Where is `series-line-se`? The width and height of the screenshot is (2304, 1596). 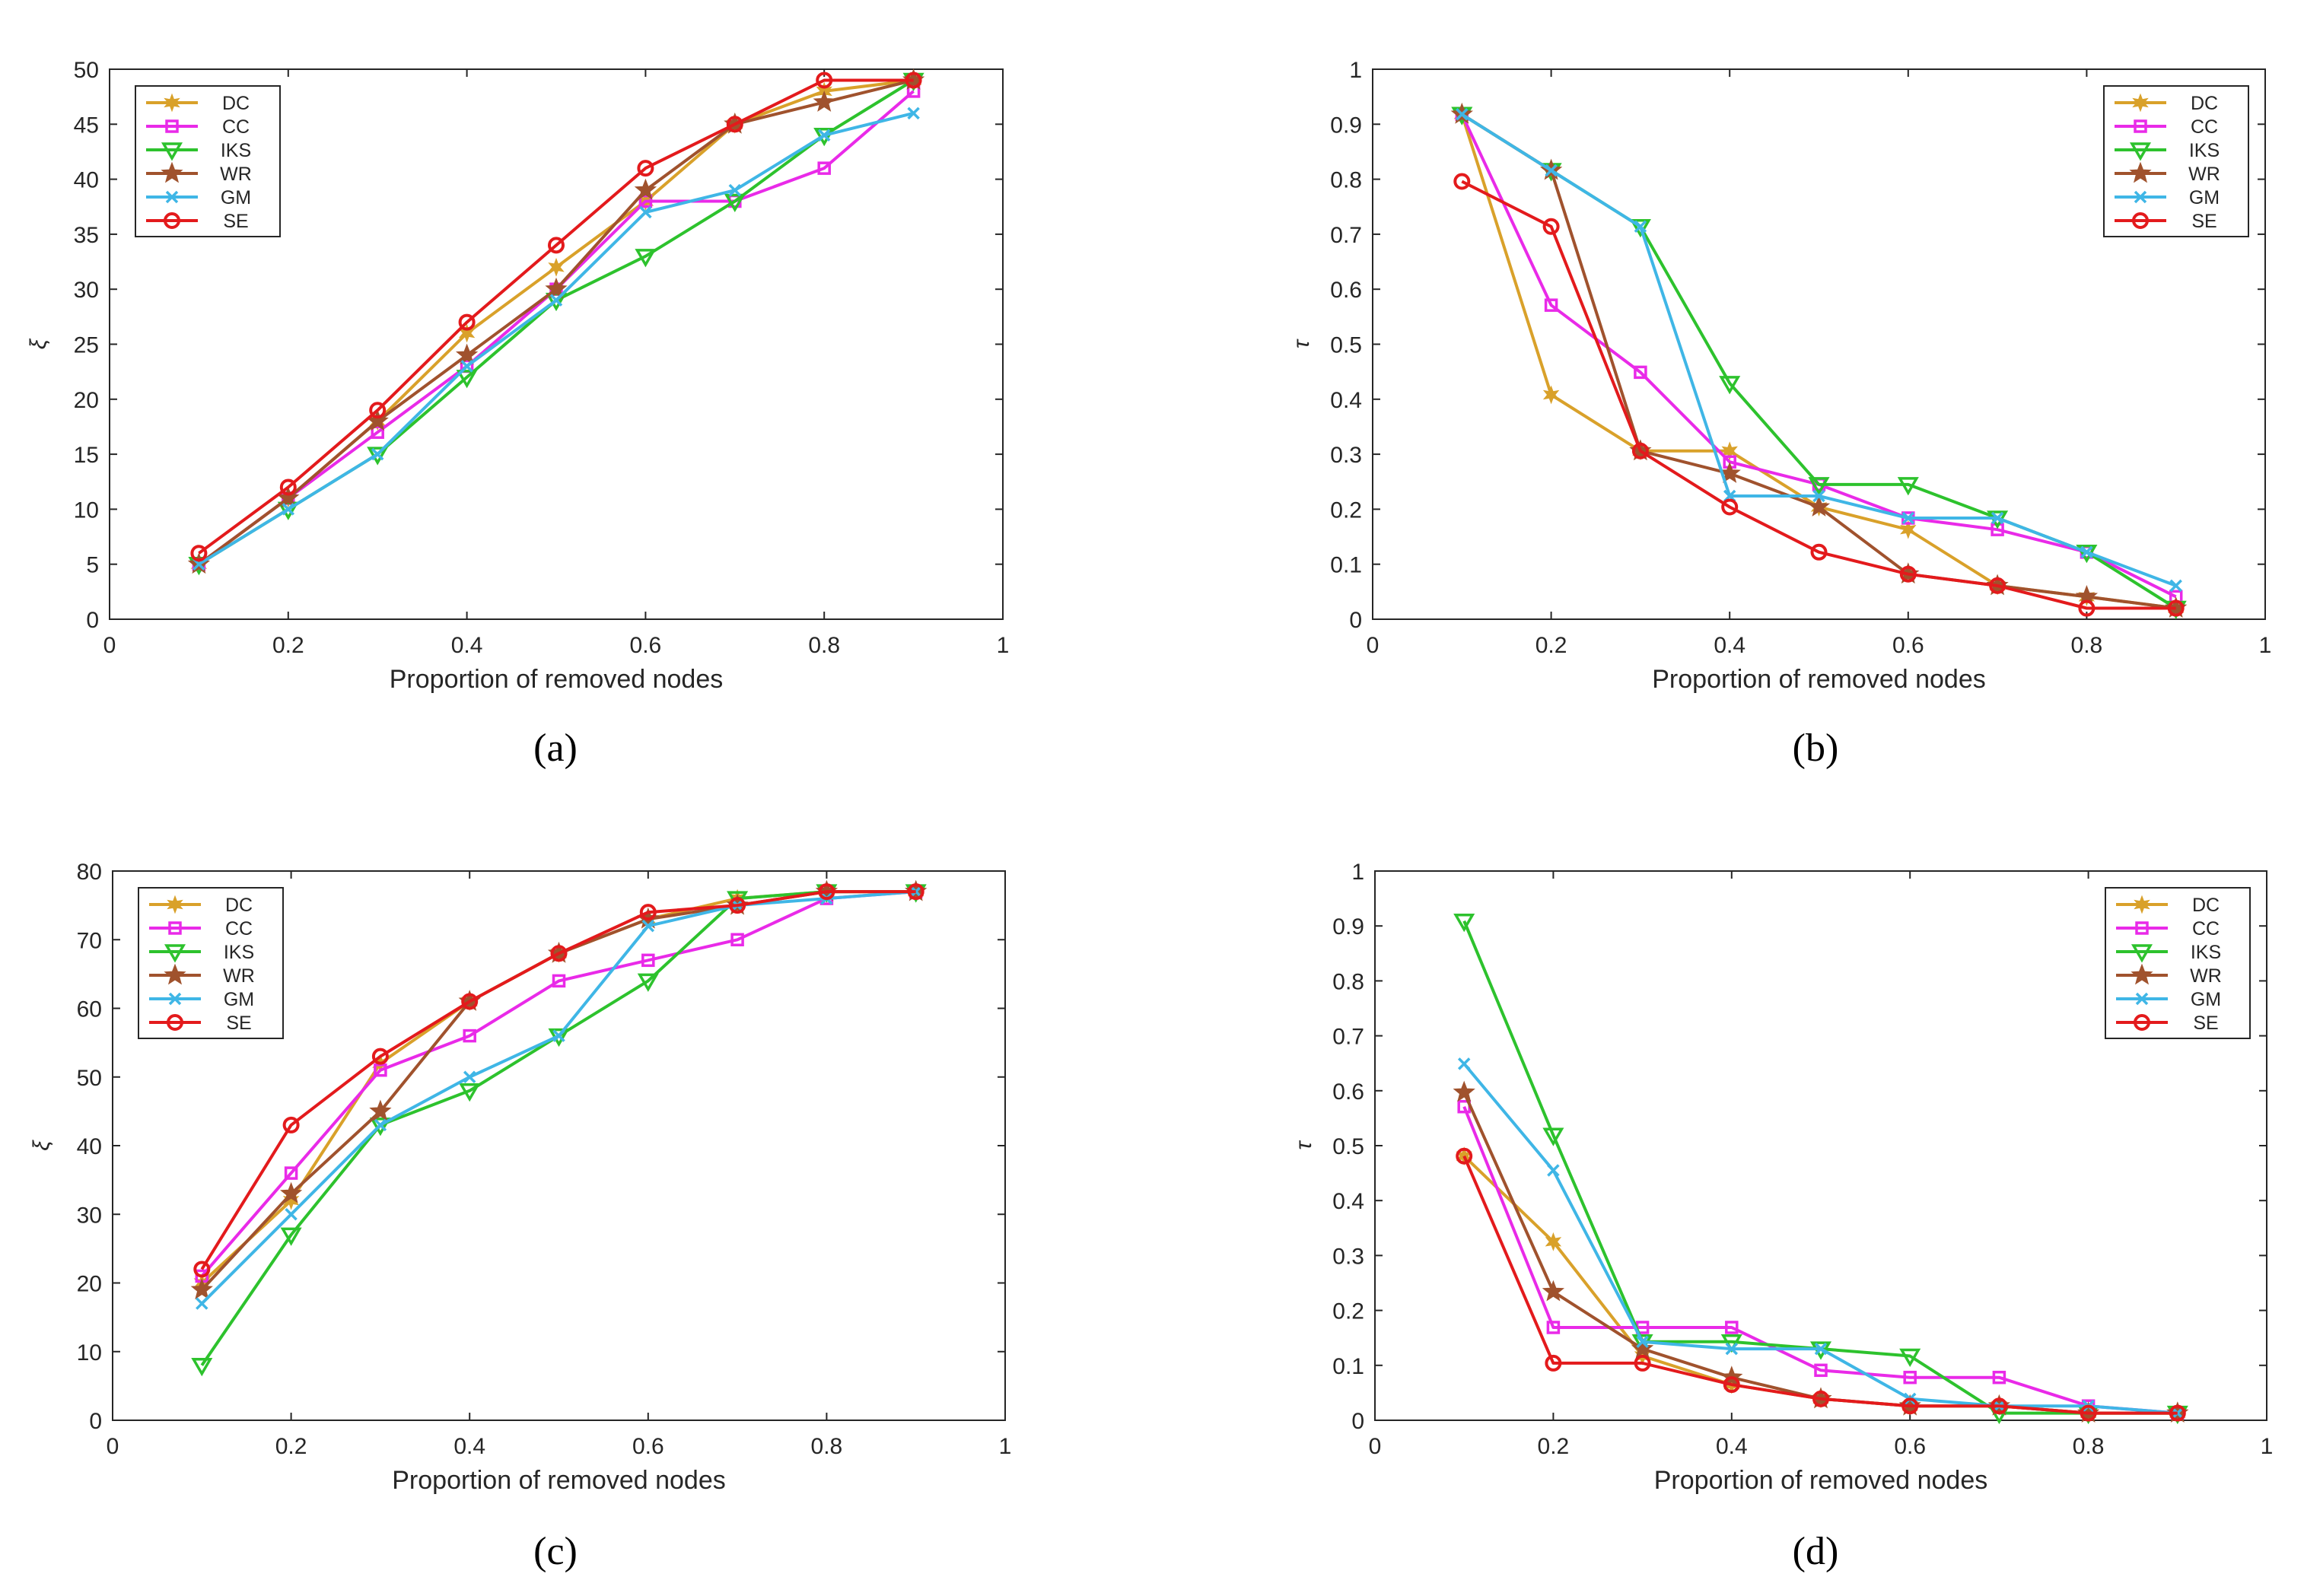
series-line-se is located at coordinates (1818, 395).